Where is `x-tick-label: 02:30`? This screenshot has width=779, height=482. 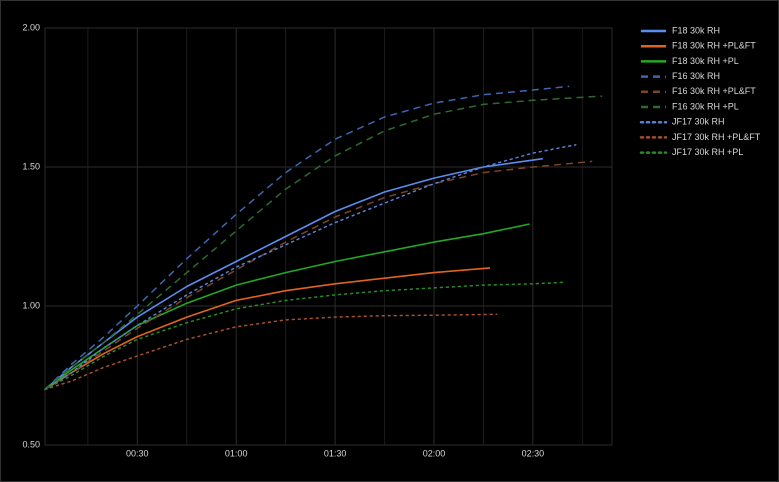 x-tick-label: 02:30 is located at coordinates (533, 453).